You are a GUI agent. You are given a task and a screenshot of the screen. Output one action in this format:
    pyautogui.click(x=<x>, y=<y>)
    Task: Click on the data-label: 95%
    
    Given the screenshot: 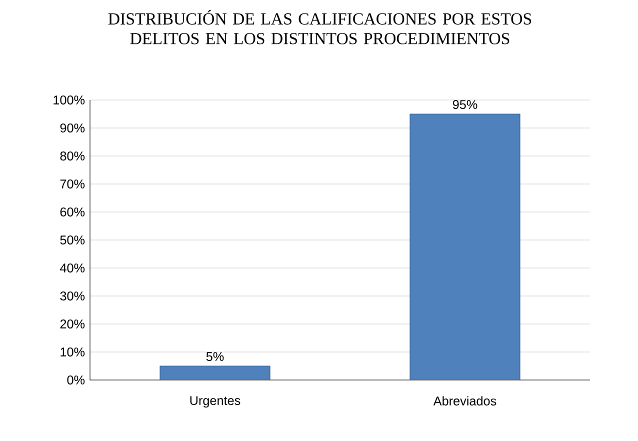 What is the action you would take?
    pyautogui.click(x=465, y=105)
    